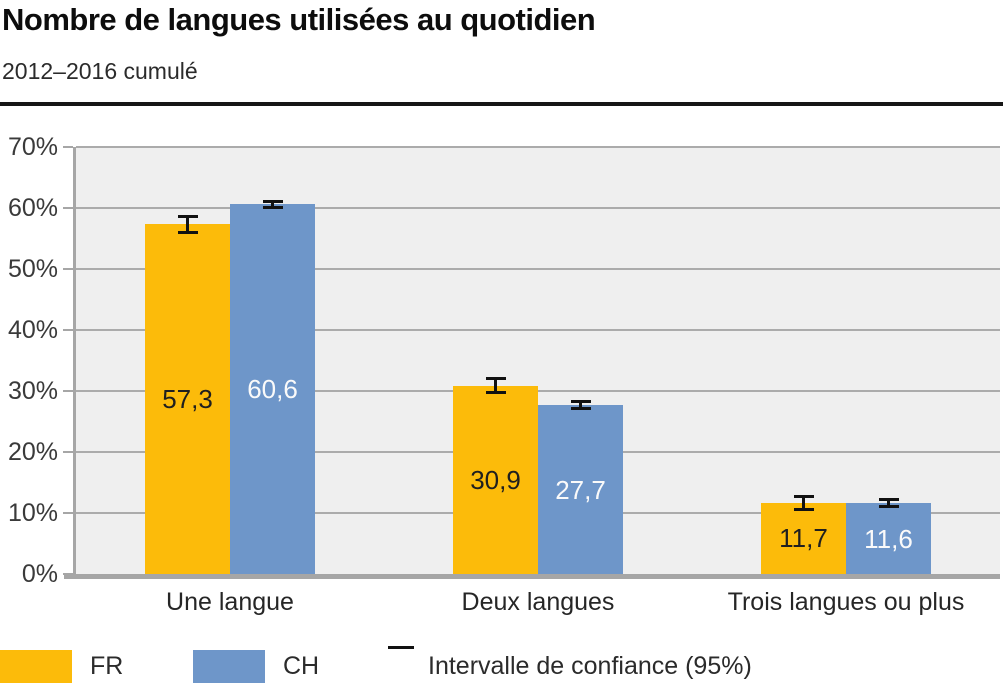 This screenshot has width=1003, height=686. What do you see at coordinates (846, 602) in the screenshot?
I see `x-axis-label-trois-langues-ou-plus: Trois langues ou plus` at bounding box center [846, 602].